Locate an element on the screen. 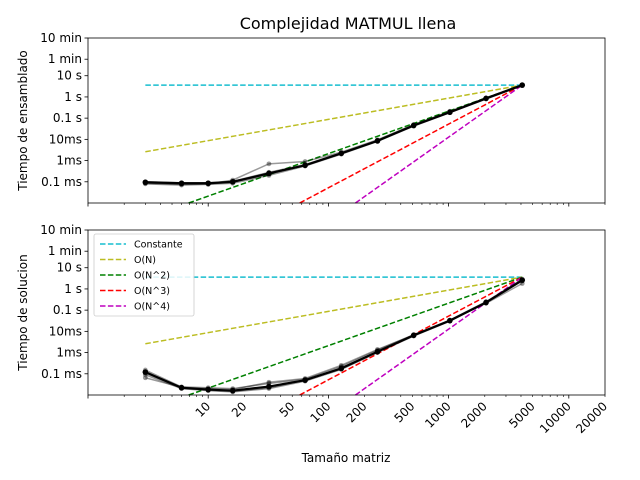 The width and height of the screenshot is (640, 480). legend: Constante O(N) O(N^2) O(N^3) O(N^4) is located at coordinates (144, 275).